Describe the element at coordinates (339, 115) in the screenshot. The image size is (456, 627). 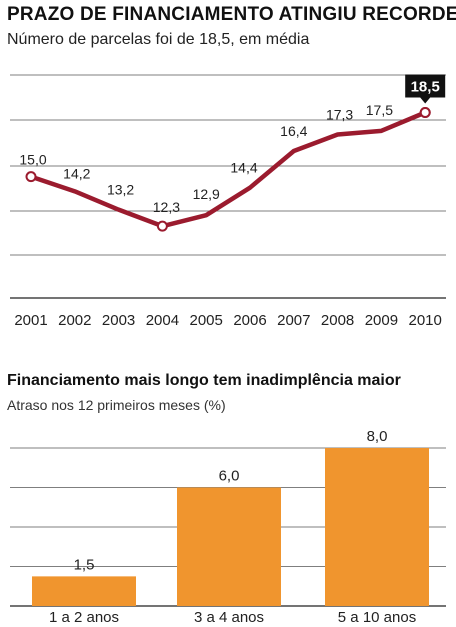
I see `data-label: 17,3` at that location.